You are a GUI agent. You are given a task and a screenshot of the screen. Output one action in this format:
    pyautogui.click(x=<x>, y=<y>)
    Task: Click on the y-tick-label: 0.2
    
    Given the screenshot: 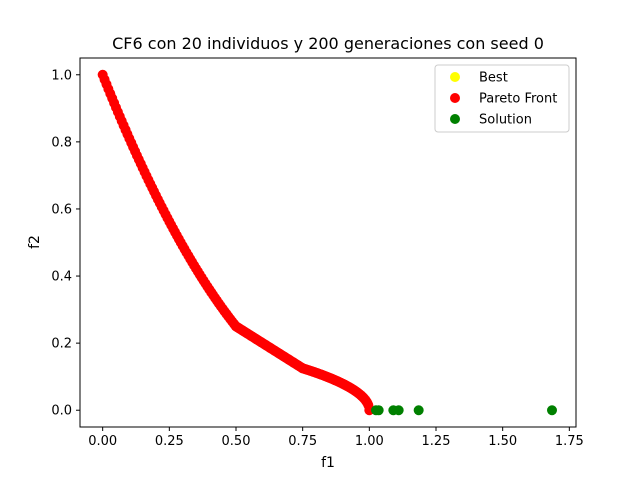 What is the action you would take?
    pyautogui.click(x=61, y=344)
    